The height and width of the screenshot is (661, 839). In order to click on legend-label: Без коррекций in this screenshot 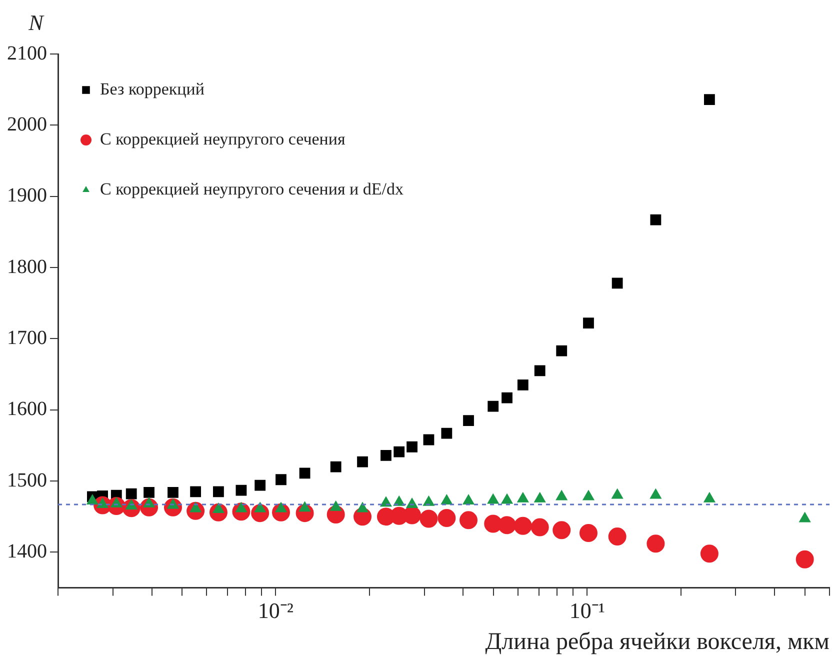, I will do `click(152, 88)`.